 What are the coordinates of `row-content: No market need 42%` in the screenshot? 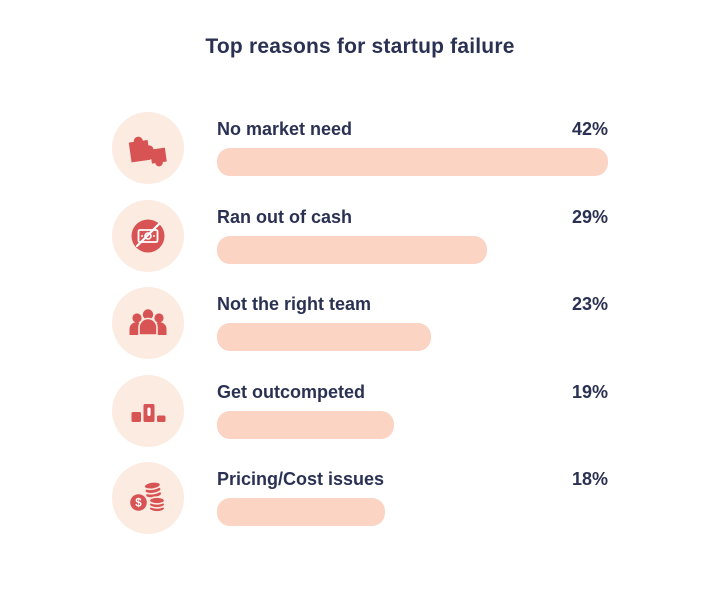 It's located at (412, 140).